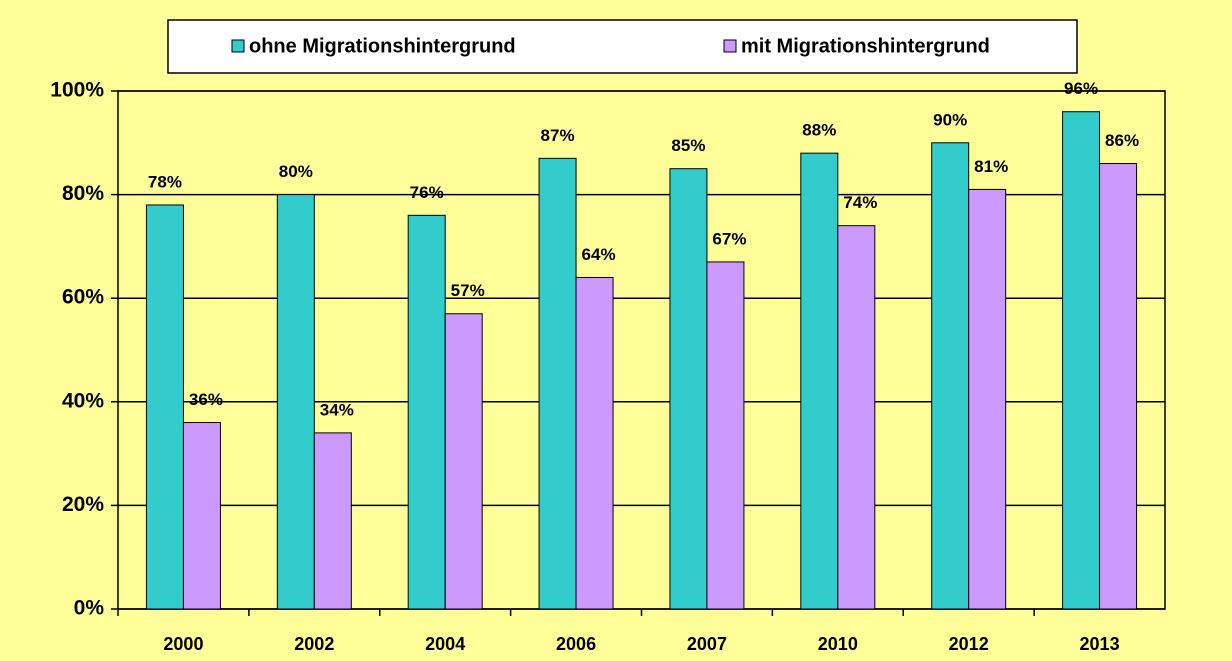 Image resolution: width=1232 pixels, height=661 pixels. I want to click on x-tick-label: 2007, so click(707, 644).